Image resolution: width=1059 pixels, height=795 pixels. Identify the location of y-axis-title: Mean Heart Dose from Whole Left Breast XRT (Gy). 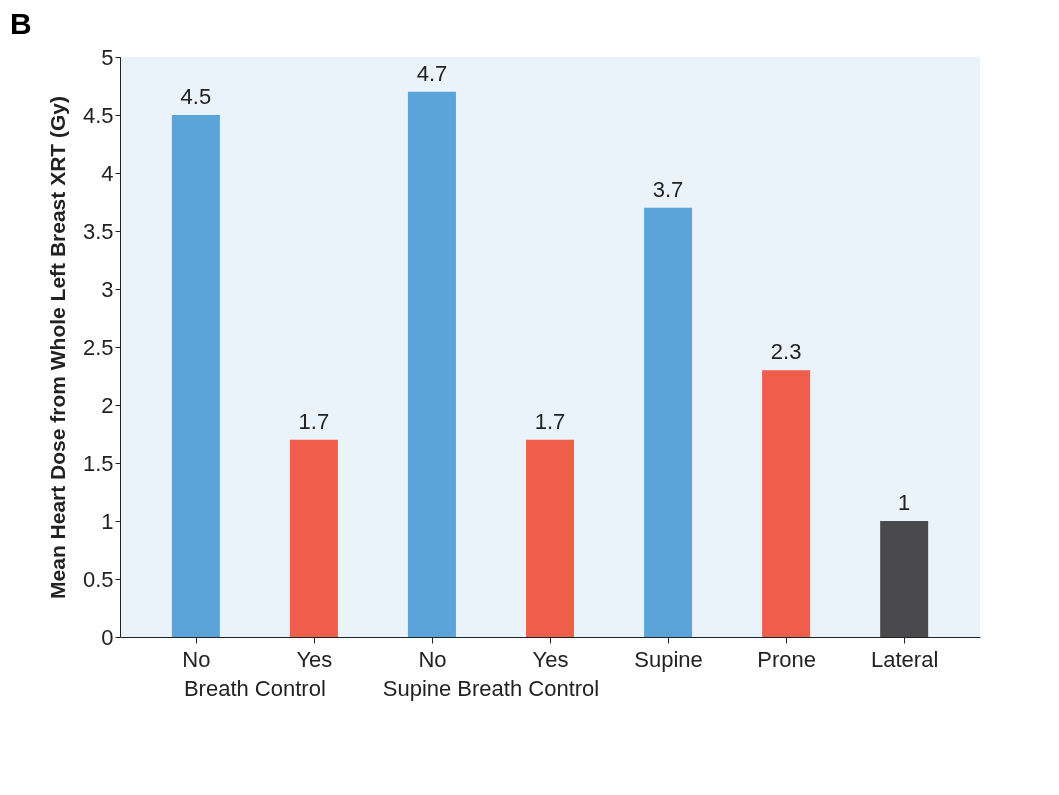
(57, 347).